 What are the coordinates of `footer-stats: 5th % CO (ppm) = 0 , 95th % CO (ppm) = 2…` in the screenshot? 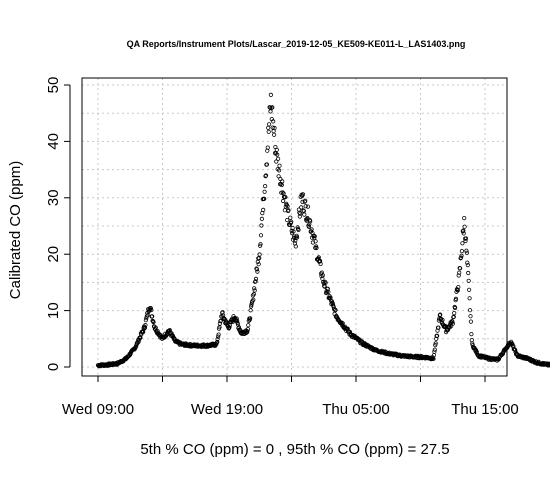 It's located at (294, 449).